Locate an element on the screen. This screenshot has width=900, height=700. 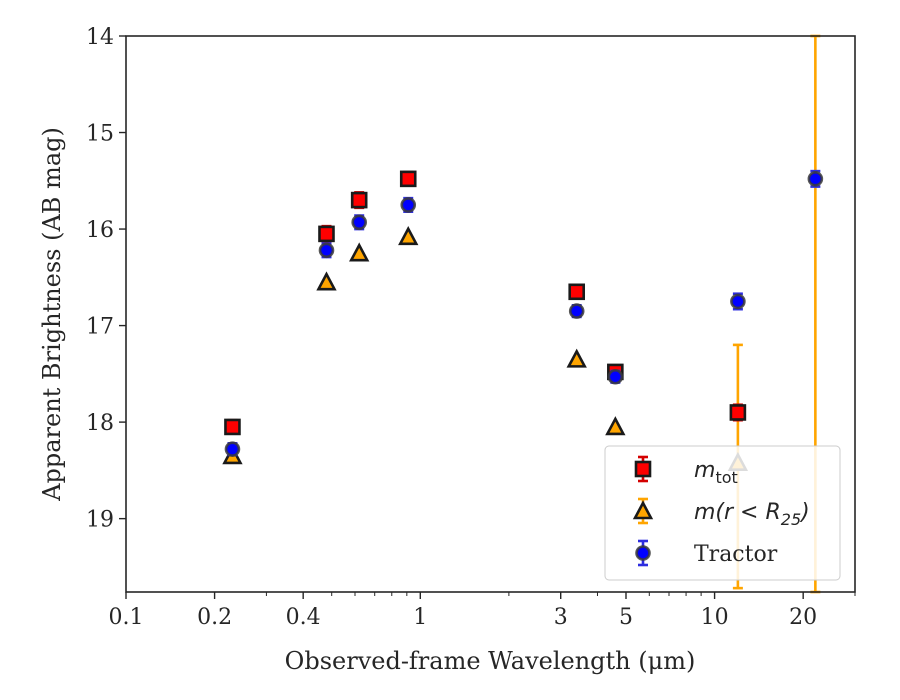
y-axis-label: Apparent Brightness (AB mag) is located at coordinates (52, 314).